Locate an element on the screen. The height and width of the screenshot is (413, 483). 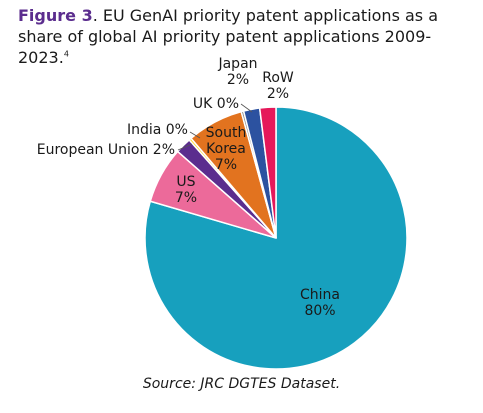
pie-label-european-union: European Union 2% is located at coordinates (106, 150).